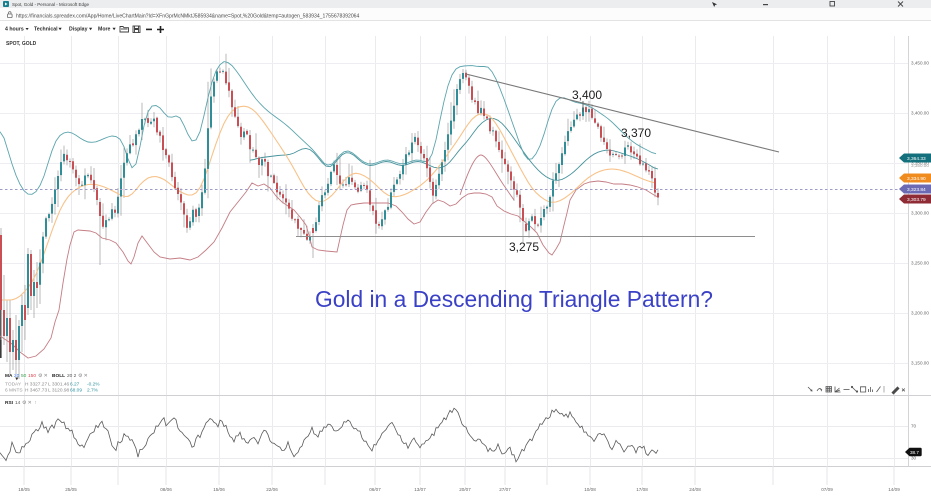 The height and width of the screenshot is (497, 931). What do you see at coordinates (916, 159) in the screenshot?
I see `svg-text: 3,364.33` at bounding box center [916, 159].